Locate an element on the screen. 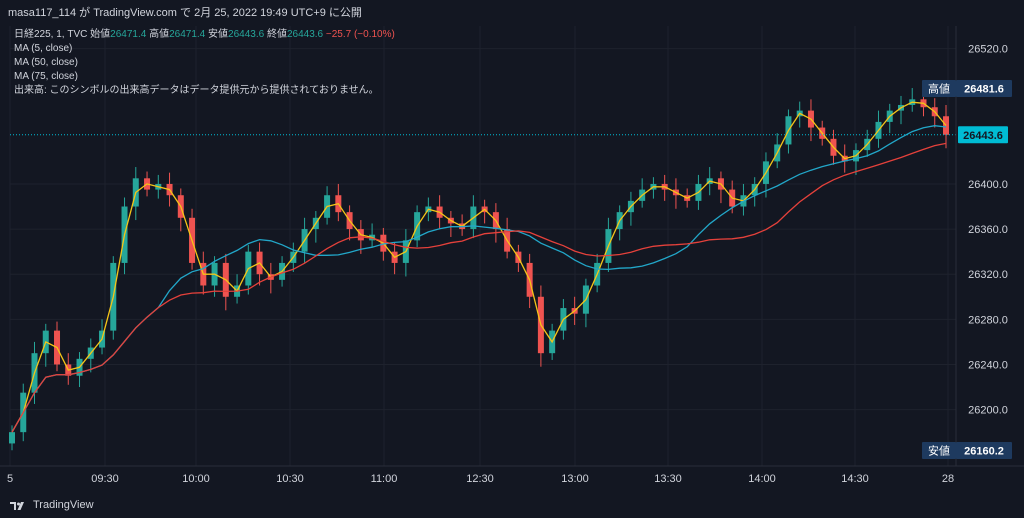 This screenshot has width=1024, height=518. tradingview-logo: TradingView is located at coordinates (52, 505).